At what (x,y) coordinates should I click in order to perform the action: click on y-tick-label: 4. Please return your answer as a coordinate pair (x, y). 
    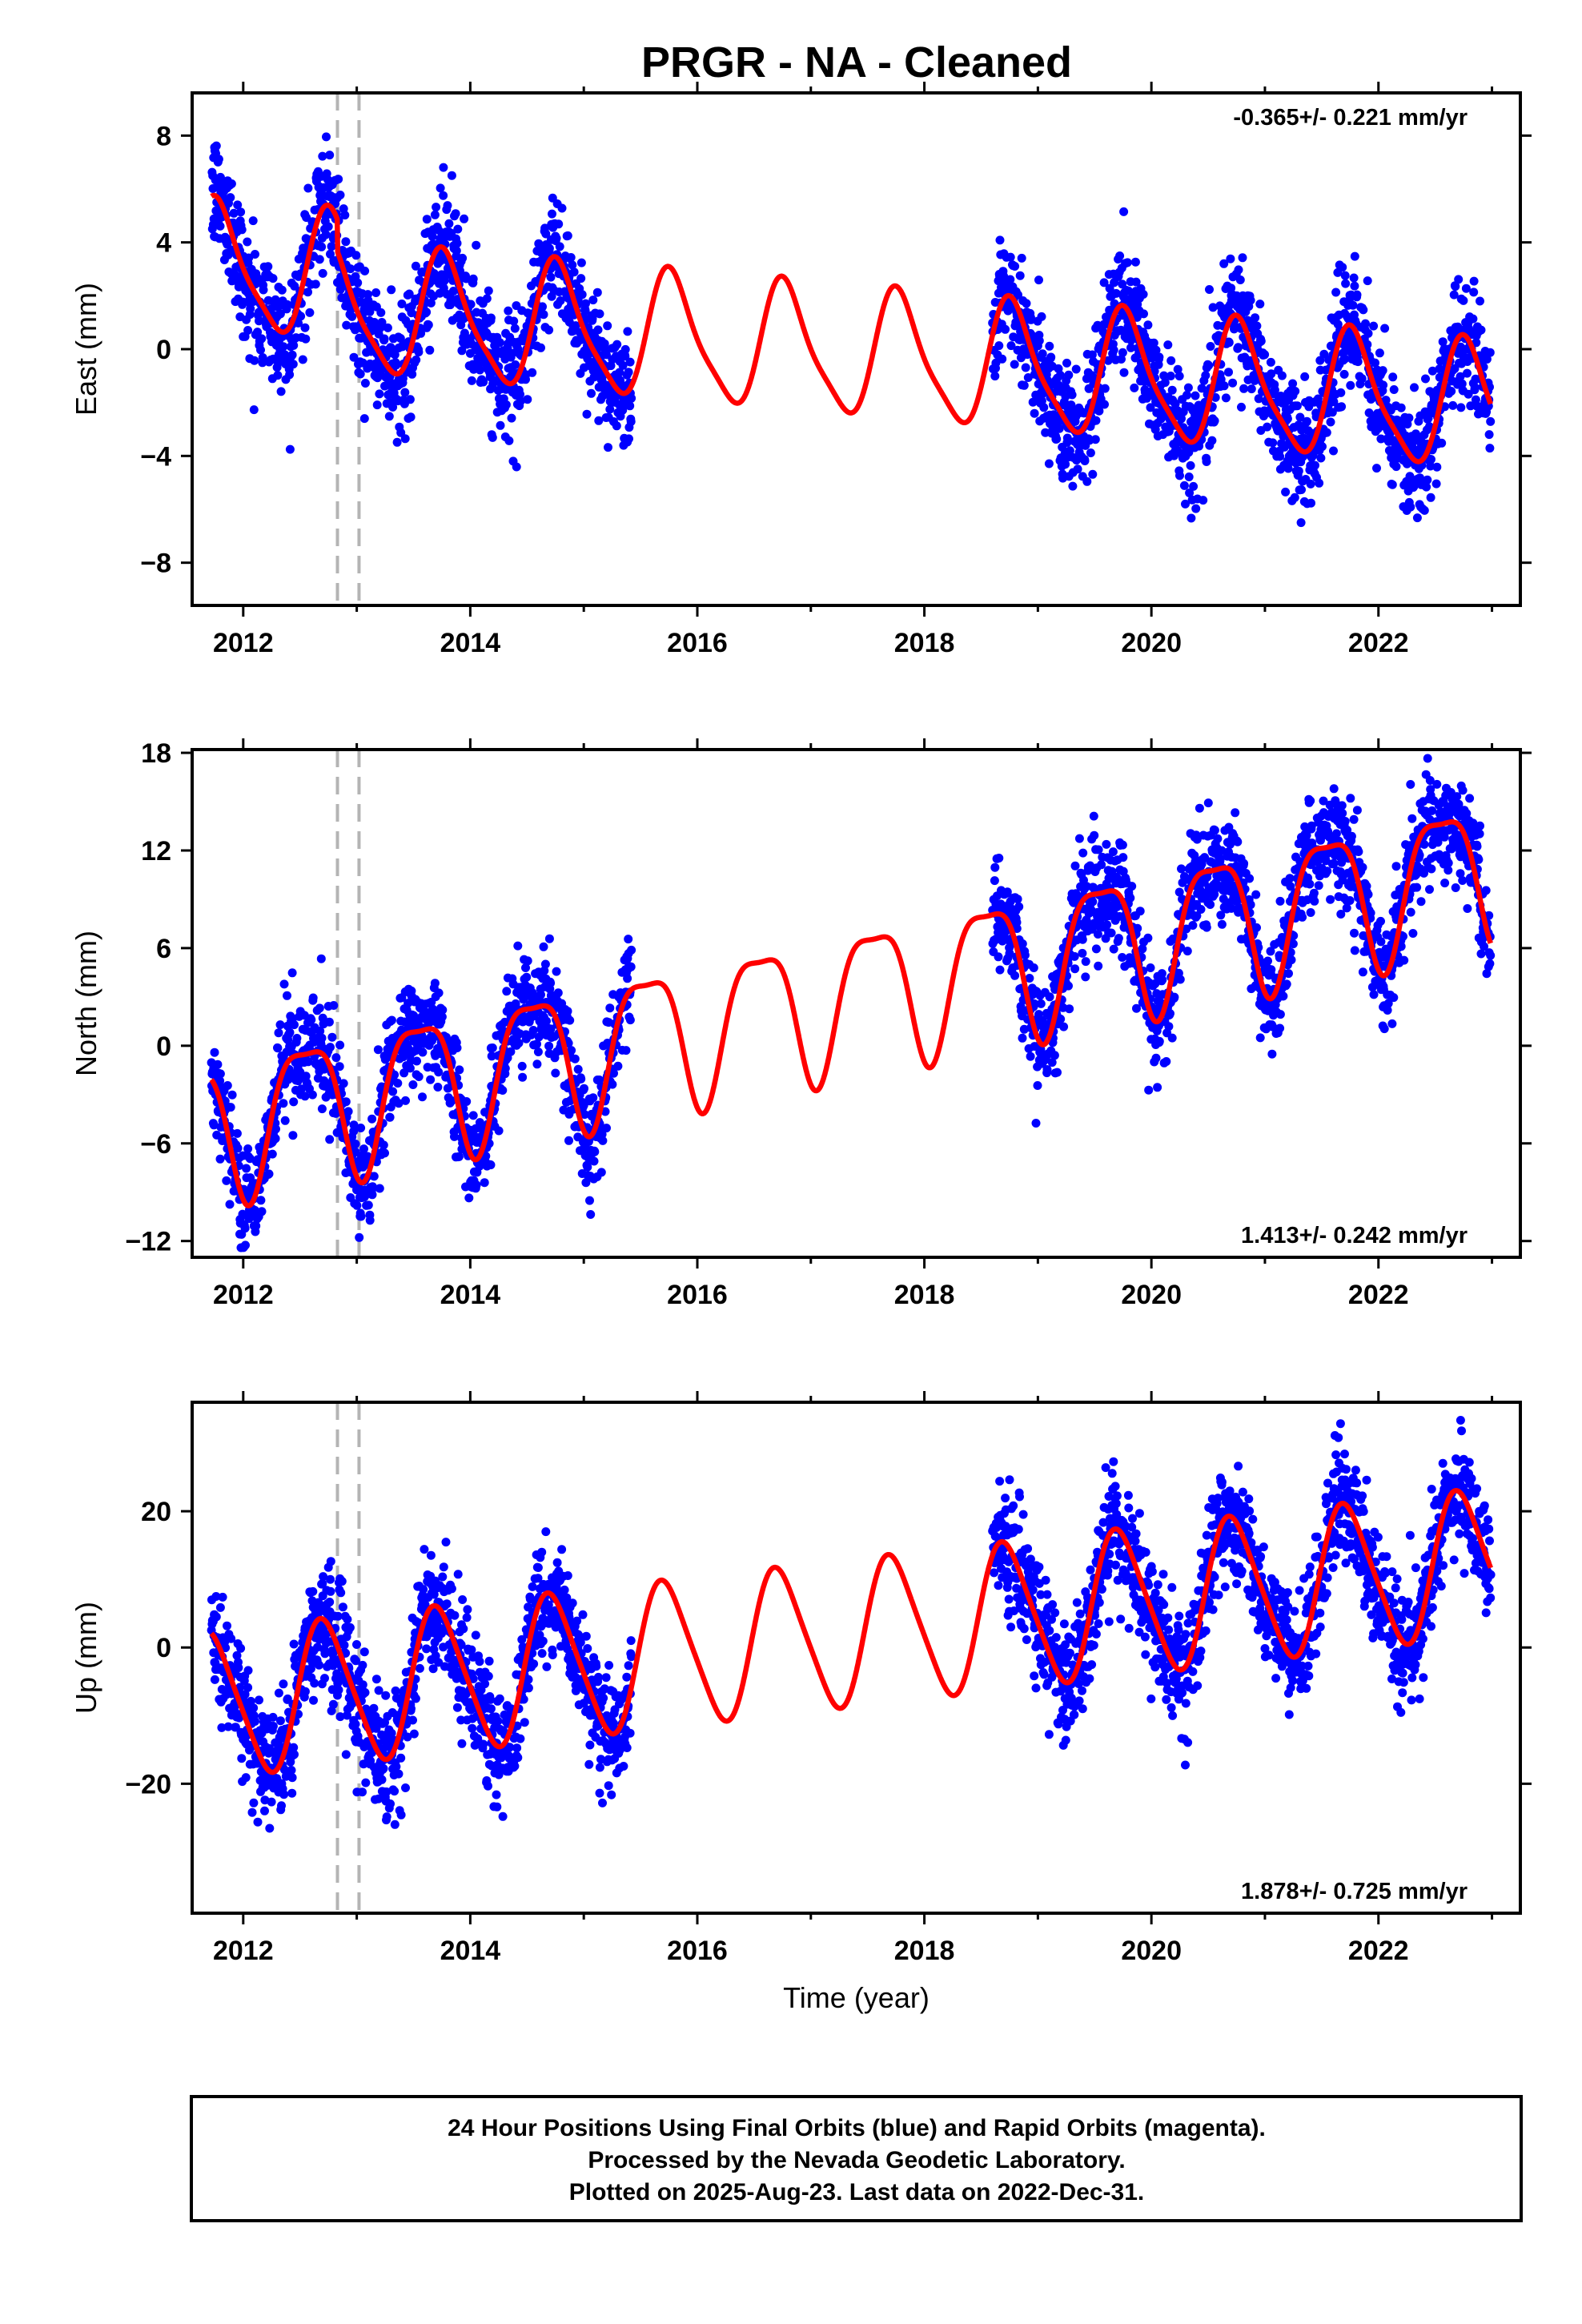
    Looking at the image, I should click on (164, 243).